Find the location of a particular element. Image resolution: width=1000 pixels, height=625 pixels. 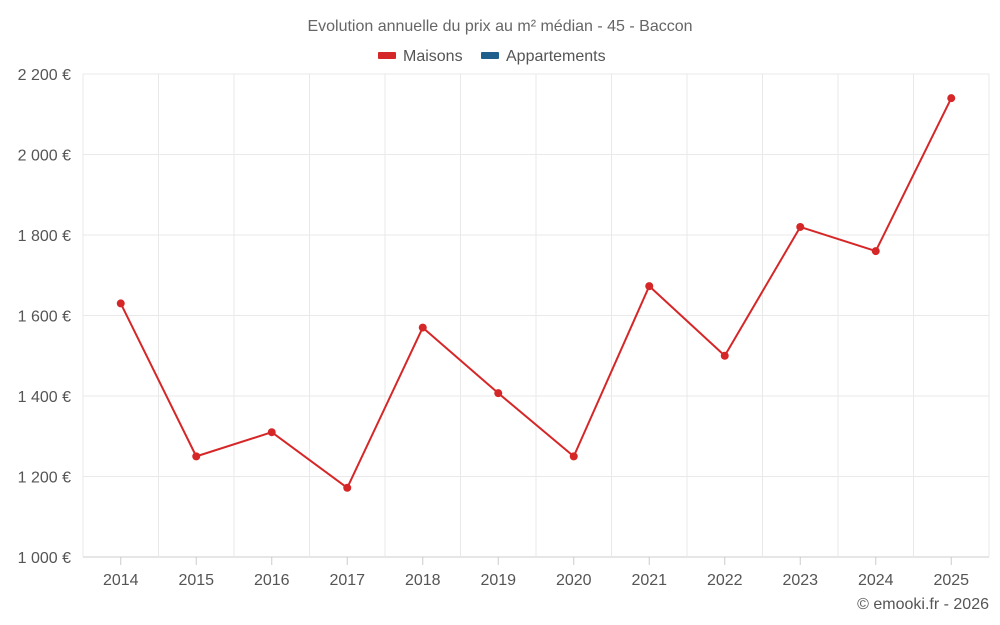

x-tick-label: 2017 is located at coordinates (347, 580).